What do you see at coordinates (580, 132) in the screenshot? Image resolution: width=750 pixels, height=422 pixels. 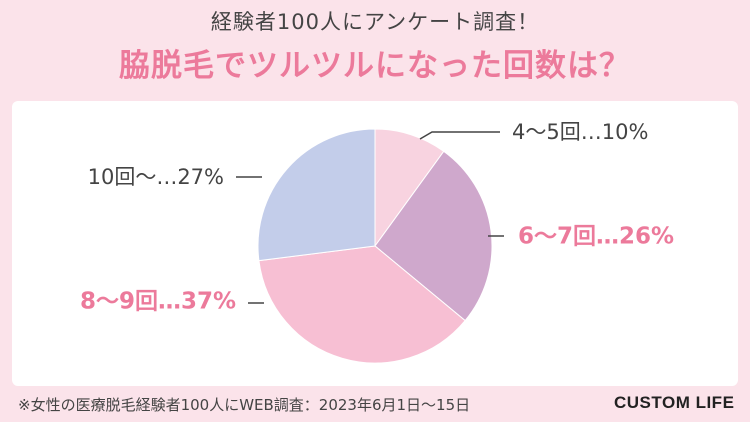 I see `slice-label-1: 4〜5回…10%` at bounding box center [580, 132].